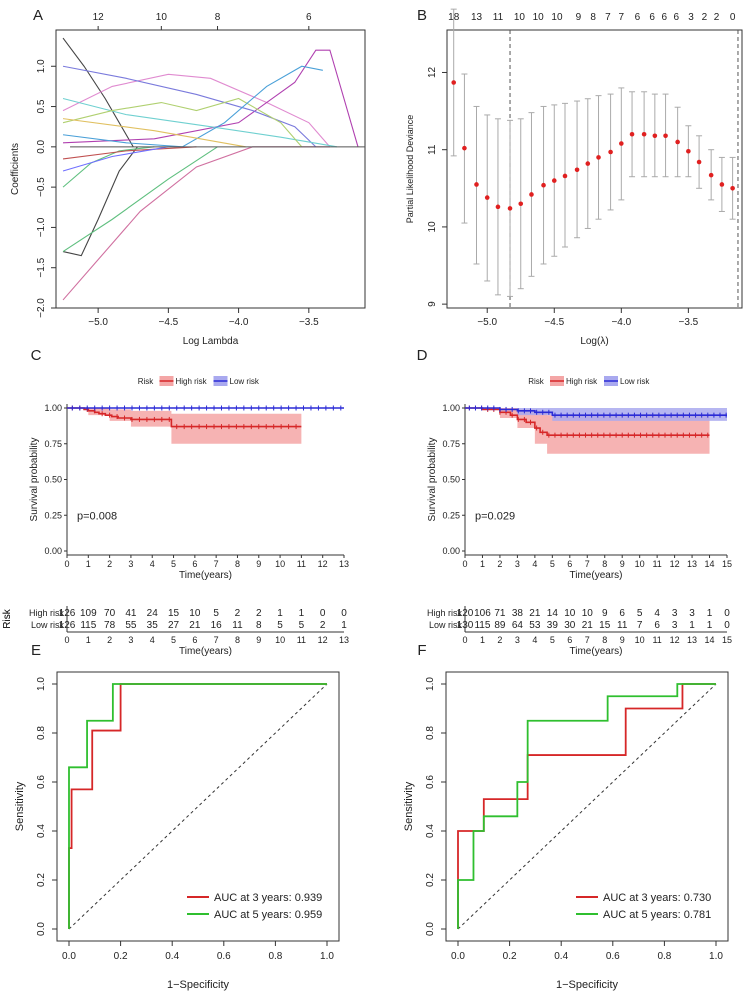  I want to click on coef-path-s11, so click(140, 199).